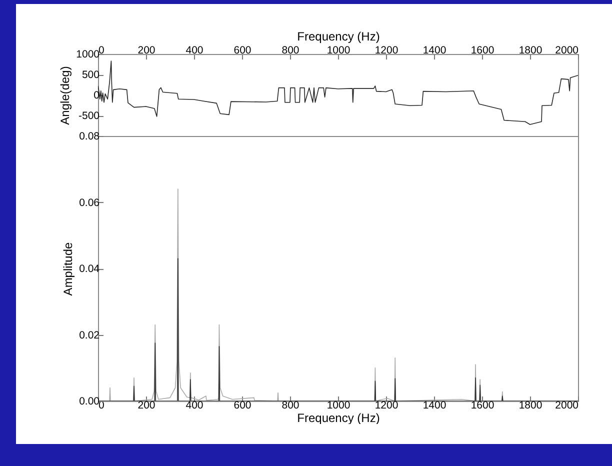 This screenshot has width=612, height=466. Describe the element at coordinates (89, 402) in the screenshot. I see `y-tick-label: 0.00` at that location.